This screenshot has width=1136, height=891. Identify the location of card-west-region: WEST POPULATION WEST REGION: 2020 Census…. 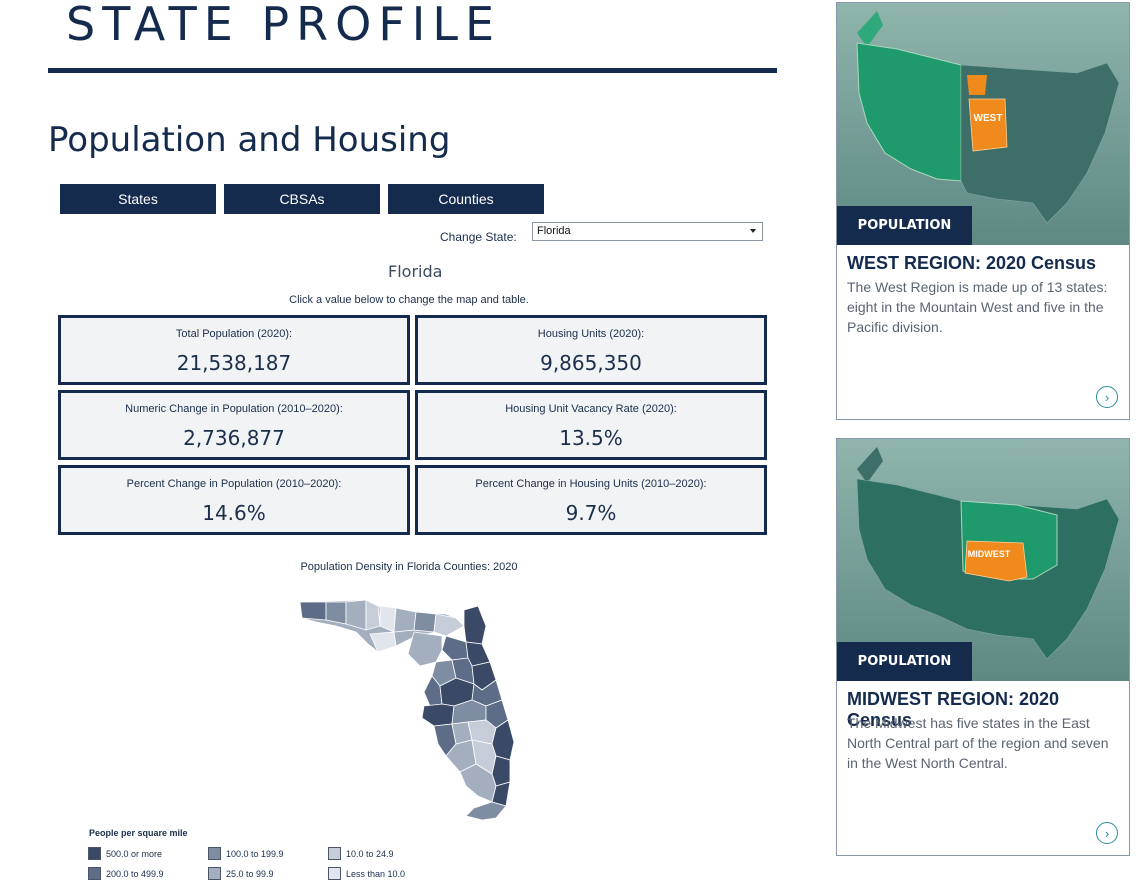
(983, 211).